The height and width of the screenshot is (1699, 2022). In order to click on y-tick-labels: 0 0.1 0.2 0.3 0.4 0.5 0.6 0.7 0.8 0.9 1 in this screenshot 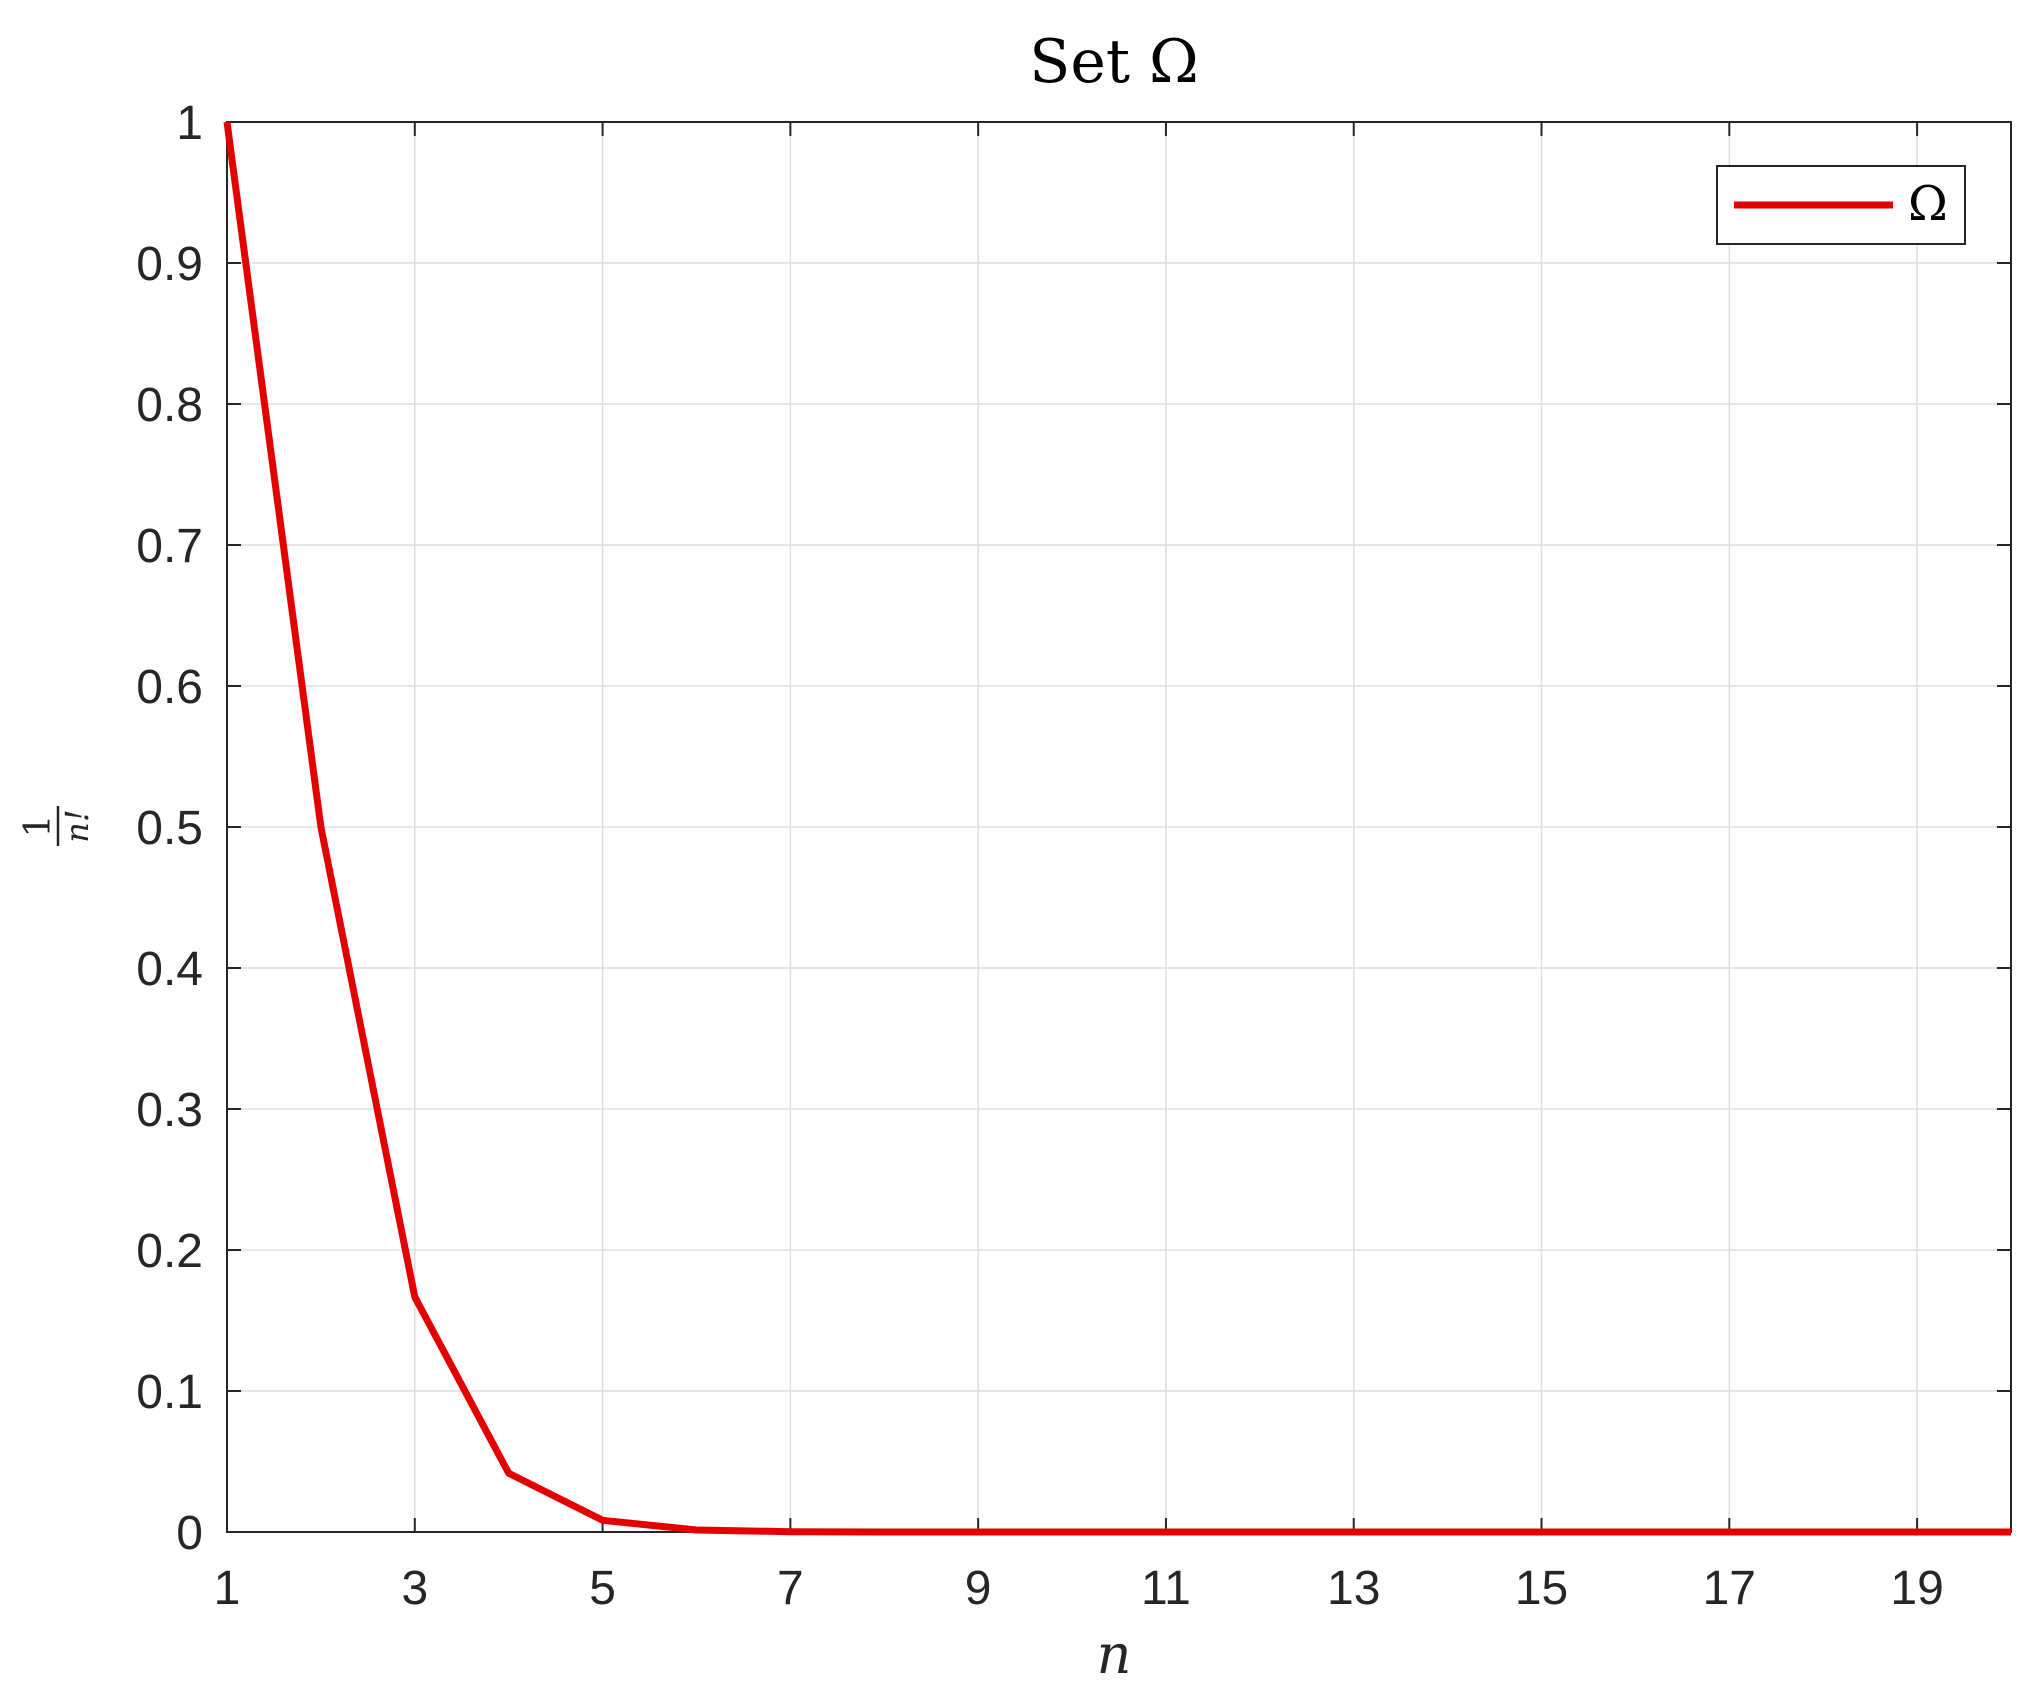, I will do `click(169, 828)`.